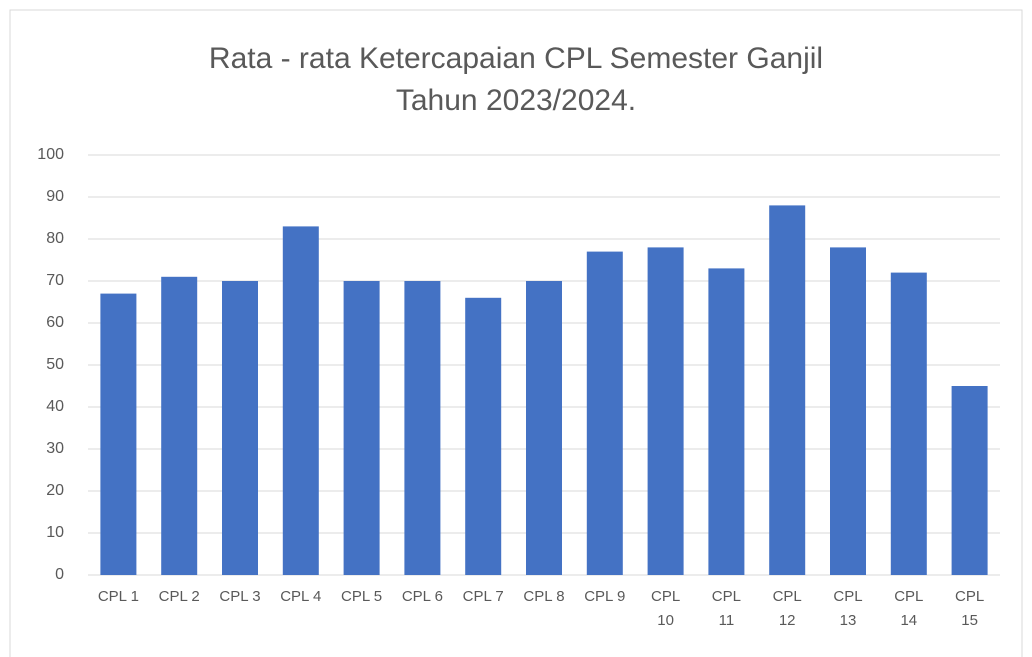  Describe the element at coordinates (240, 596) in the screenshot. I see `x-tick-label: CPL 3` at that location.